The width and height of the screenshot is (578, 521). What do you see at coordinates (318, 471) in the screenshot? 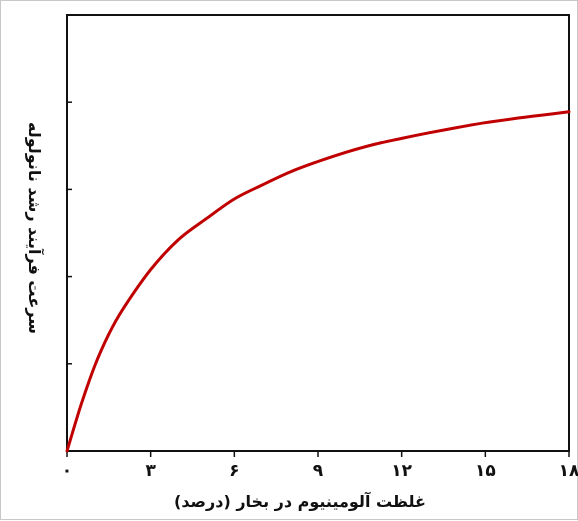
I see `x-tick-label-3: ۹` at bounding box center [318, 471].